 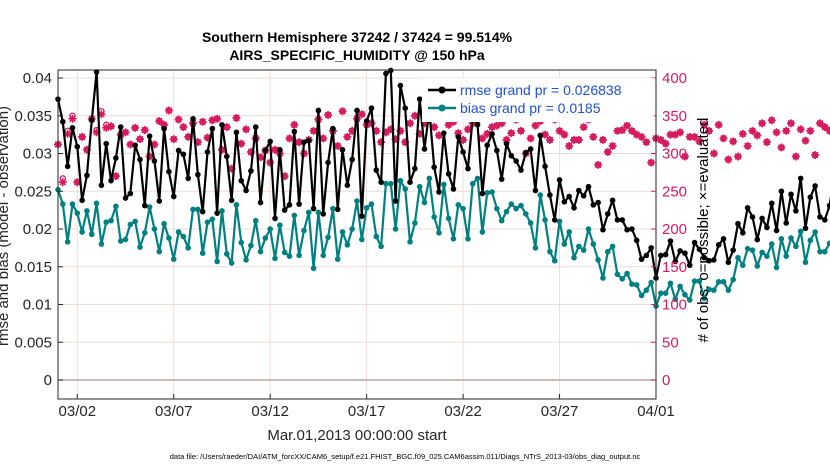 What do you see at coordinates (674, 154) in the screenshot?
I see `right-y-tick-label: 300` at bounding box center [674, 154].